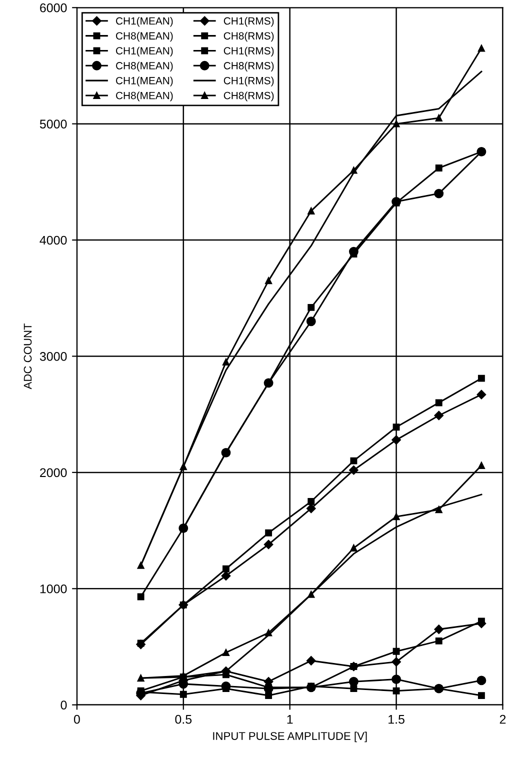 The image size is (513, 762). What do you see at coordinates (53, 240) in the screenshot?
I see `y-tick-label: 4000` at bounding box center [53, 240].